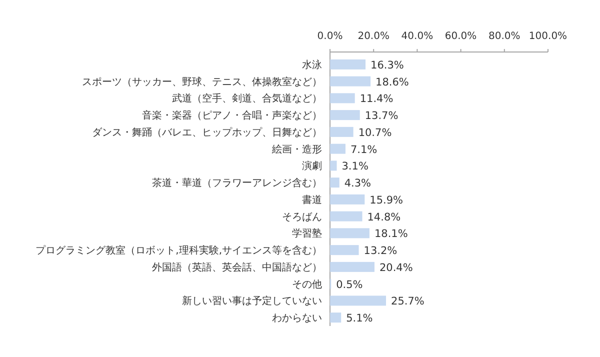 The width and height of the screenshot is (600, 357). What do you see at coordinates (391, 234) in the screenshot?
I see `data-label: 18.1%` at bounding box center [391, 234].